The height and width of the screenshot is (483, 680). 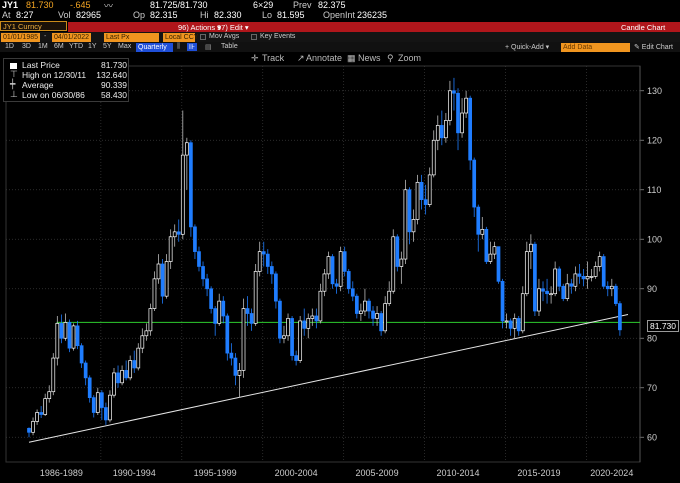 I want to click on legend-row-last-price: Last Price 81.730, so click(x=67, y=65).